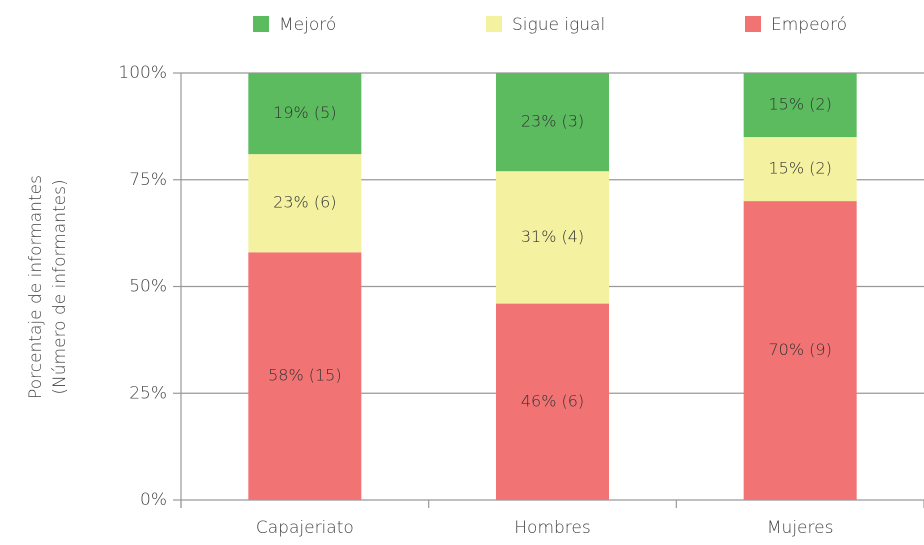 The height and width of the screenshot is (545, 924). I want to click on data-label: 46% (6), so click(552, 400).